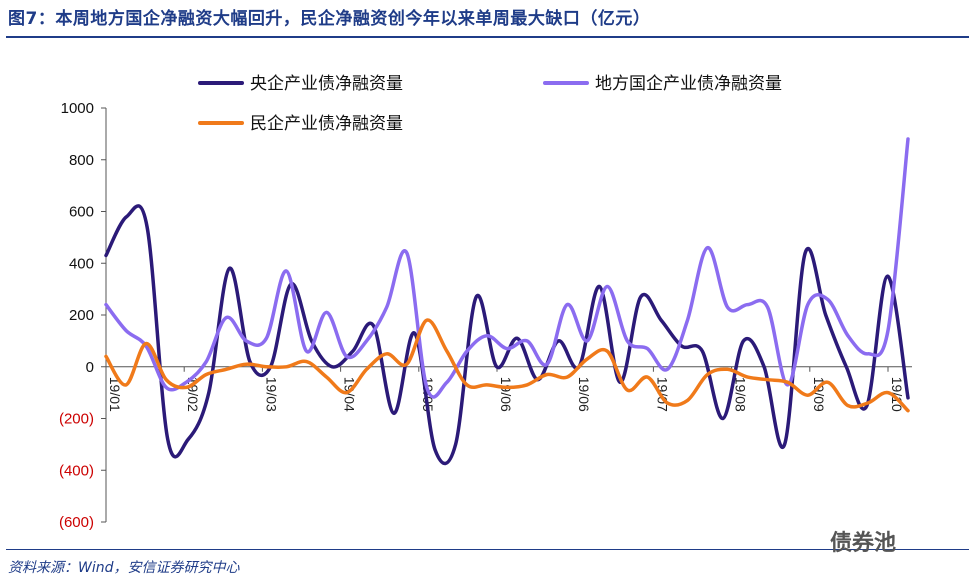  Describe the element at coordinates (326, 84) in the screenshot. I see `legend-label: 央企产业债净融资量` at that location.